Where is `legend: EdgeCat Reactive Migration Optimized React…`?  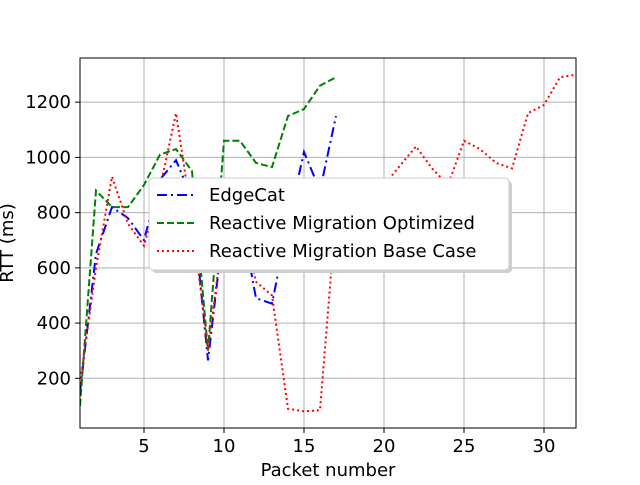 legend: EdgeCat Reactive Migration Optimized React… is located at coordinates (330, 225).